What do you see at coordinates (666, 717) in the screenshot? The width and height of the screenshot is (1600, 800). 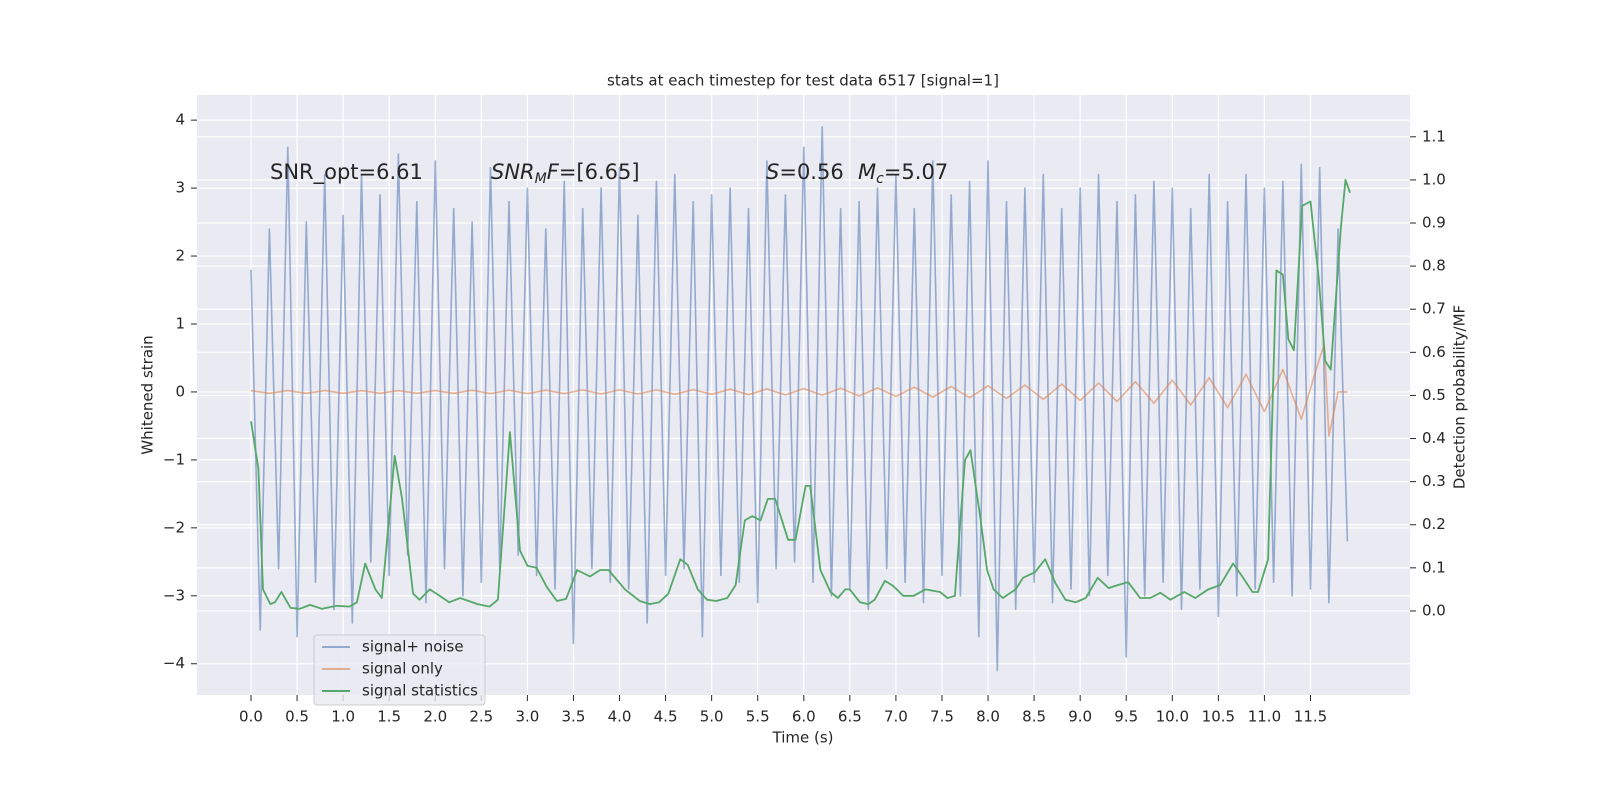 I see `x-tick-label: 4.5` at bounding box center [666, 717].